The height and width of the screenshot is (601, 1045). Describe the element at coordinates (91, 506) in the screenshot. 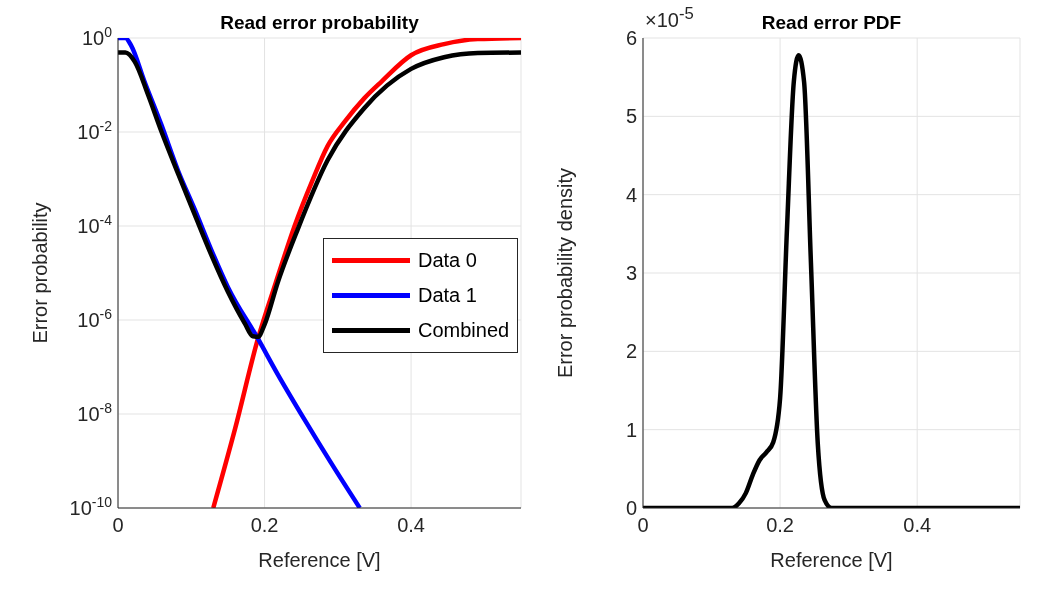

I see `y-tick-label: 10$^{-10}$` at that location.